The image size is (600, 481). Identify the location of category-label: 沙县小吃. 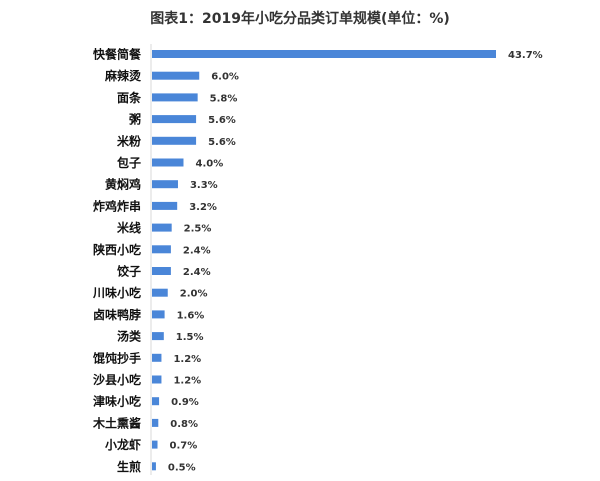
(117, 379).